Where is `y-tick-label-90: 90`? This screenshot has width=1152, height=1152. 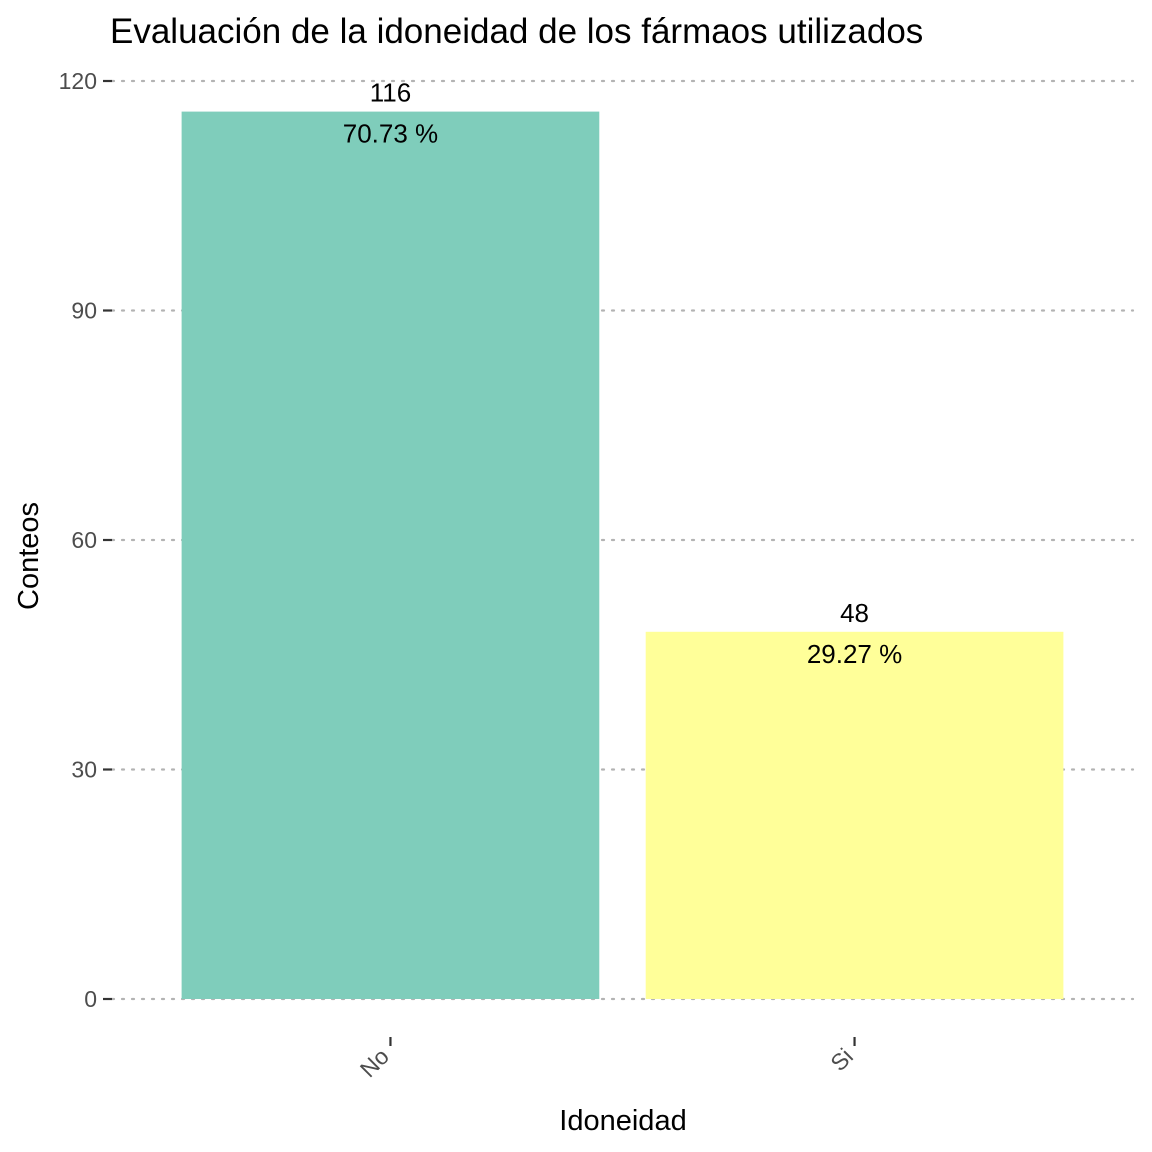 y-tick-label-90: 90 is located at coordinates (84, 311).